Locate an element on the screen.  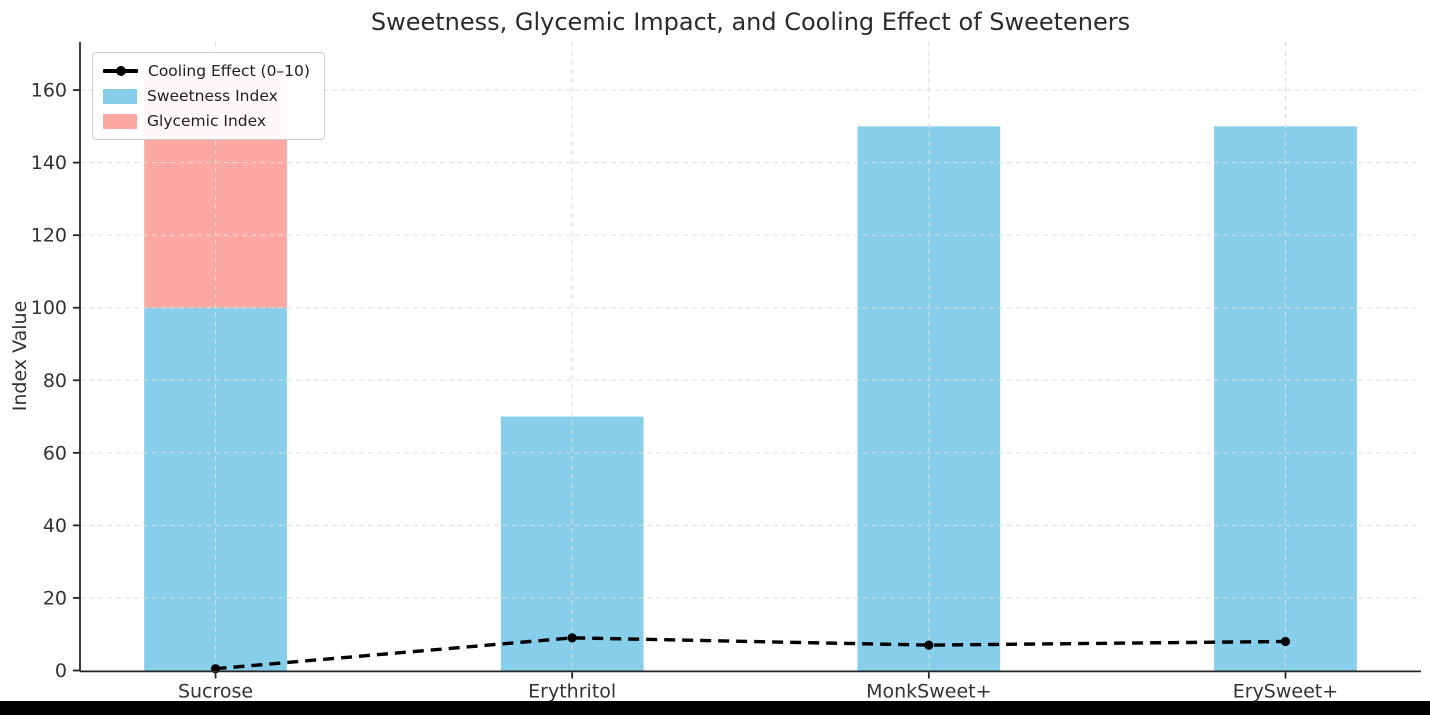
legend-line-marker-icon is located at coordinates (120, 71).